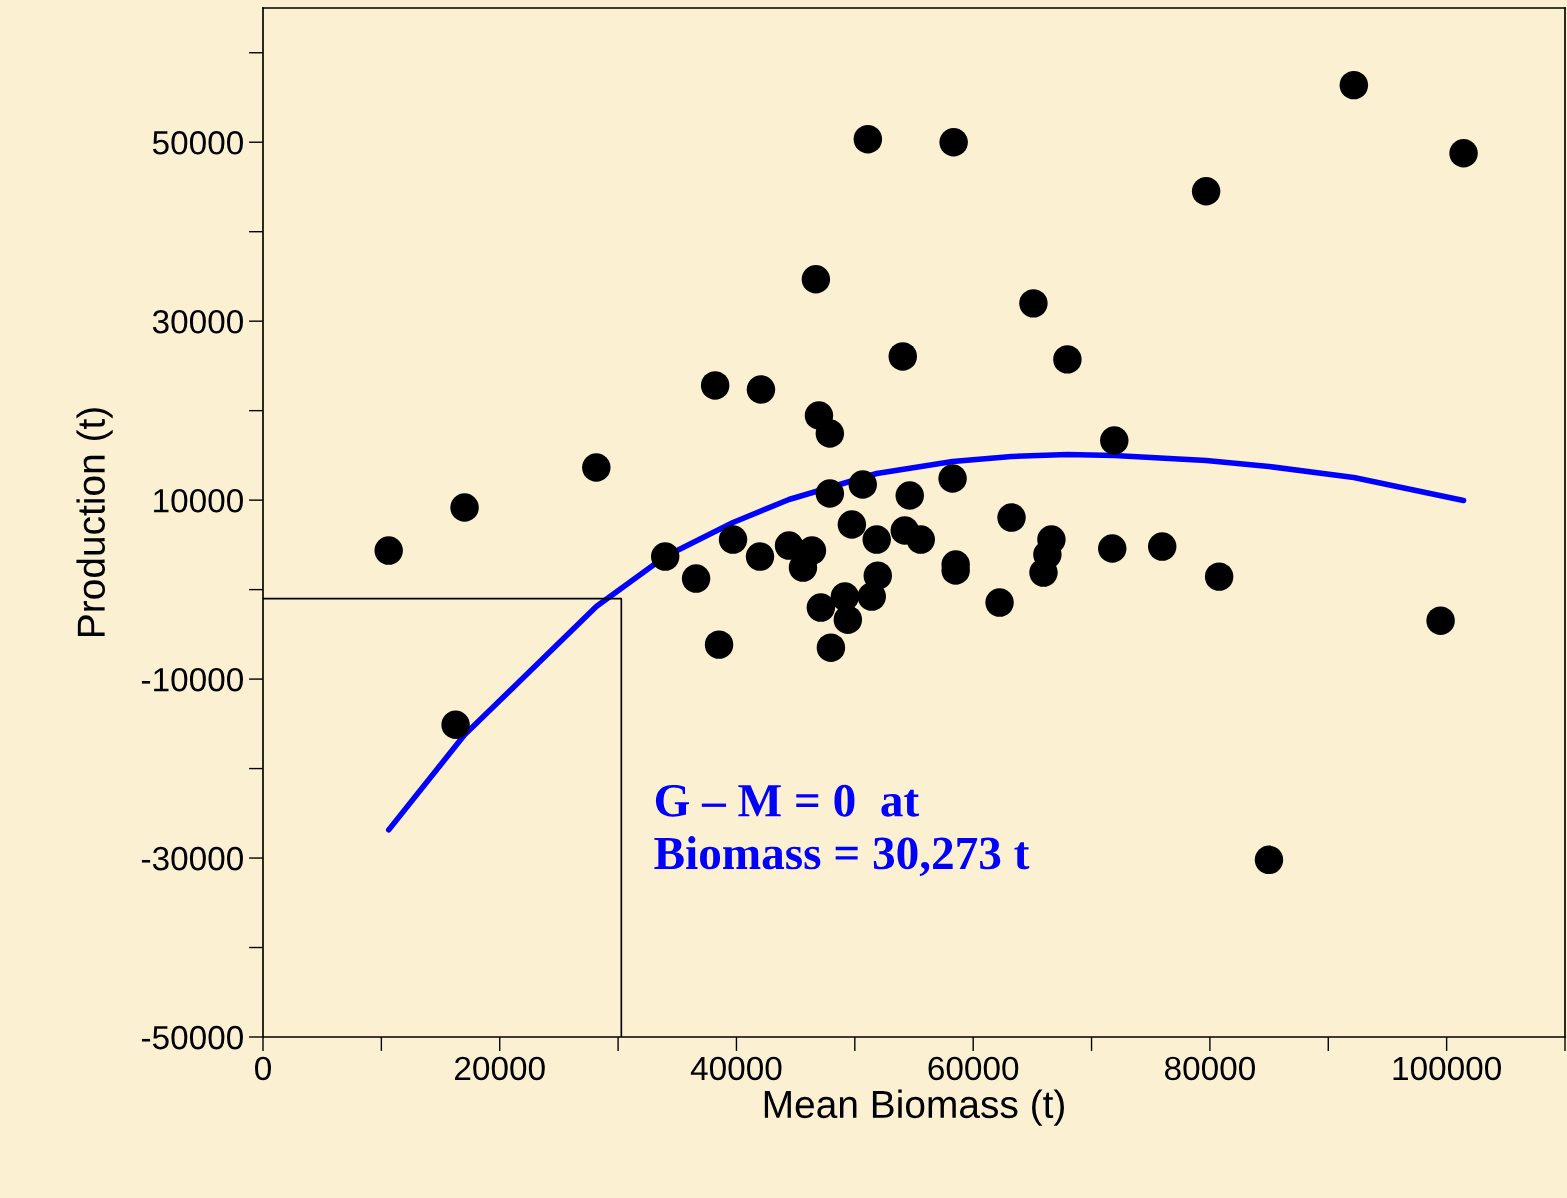 The image size is (1567, 1198). What do you see at coordinates (192, 1037) in the screenshot?
I see `y-tick-label: -50000` at bounding box center [192, 1037].